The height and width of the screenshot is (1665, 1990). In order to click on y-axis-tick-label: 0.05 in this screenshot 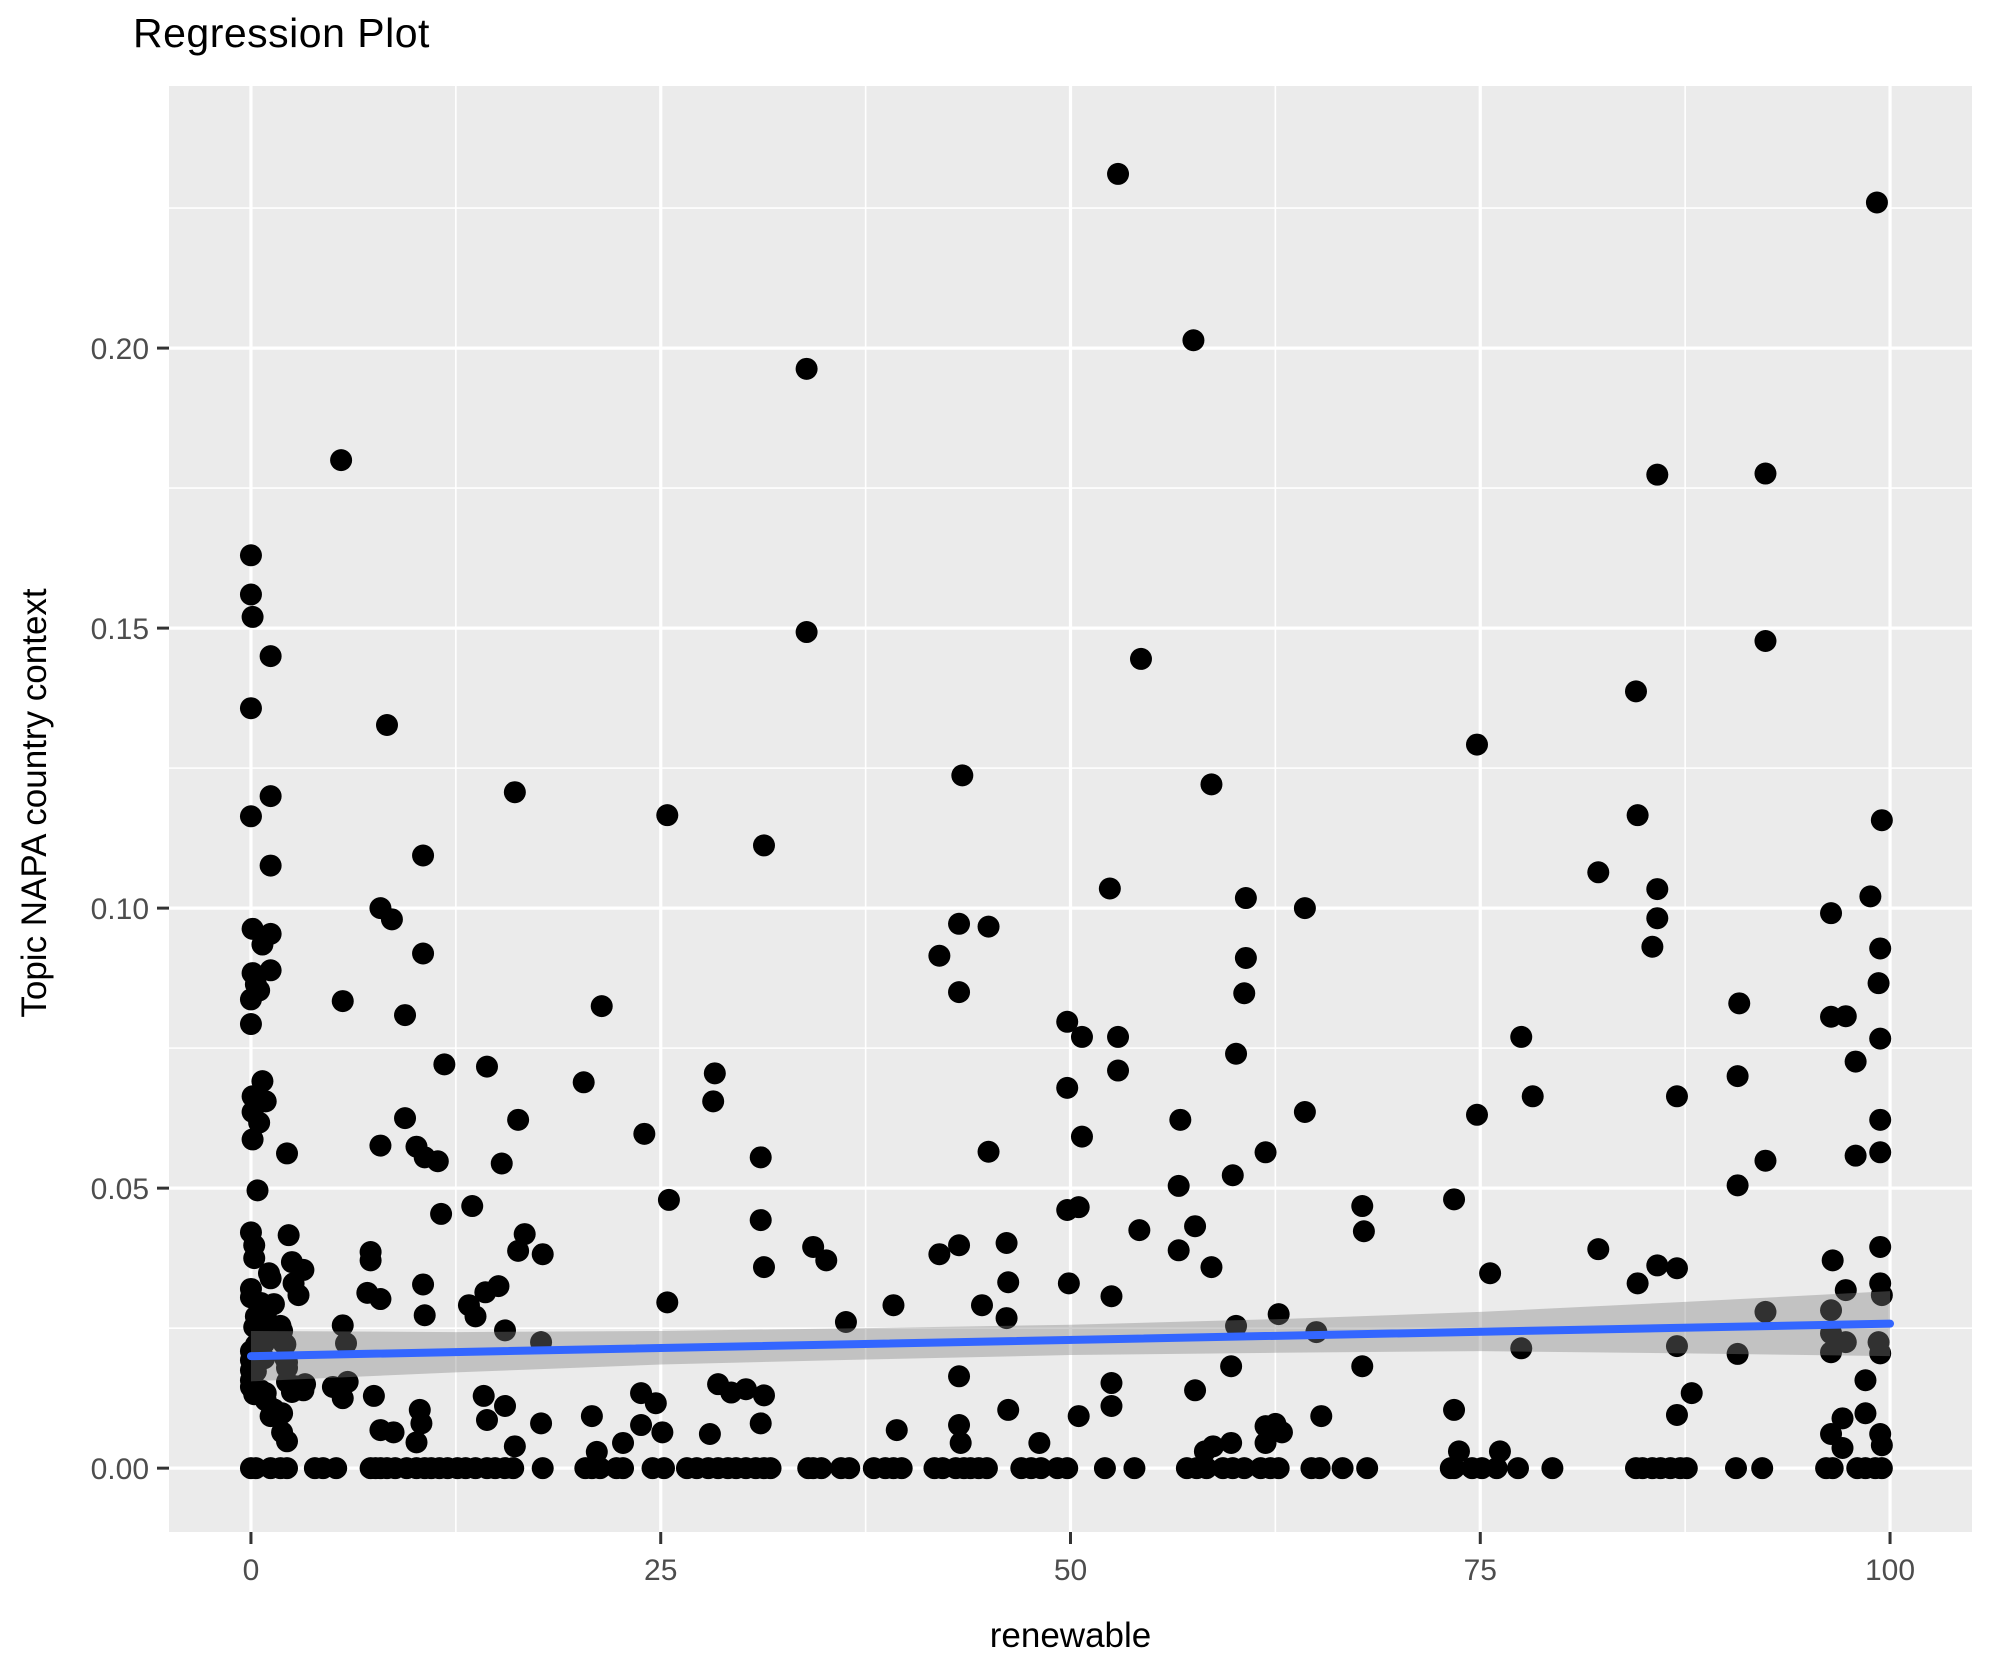, I will do `click(120, 1189)`.